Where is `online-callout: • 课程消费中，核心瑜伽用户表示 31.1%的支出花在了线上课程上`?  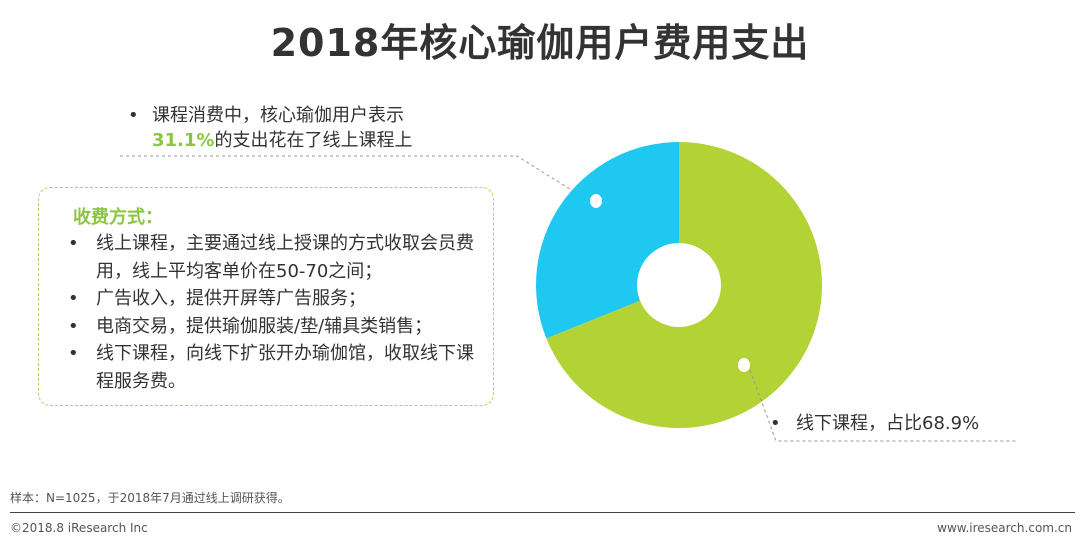
online-callout: • 课程消费中，核心瑜伽用户表示 31.1%的支出花在了线上课程上 is located at coordinates (270, 128).